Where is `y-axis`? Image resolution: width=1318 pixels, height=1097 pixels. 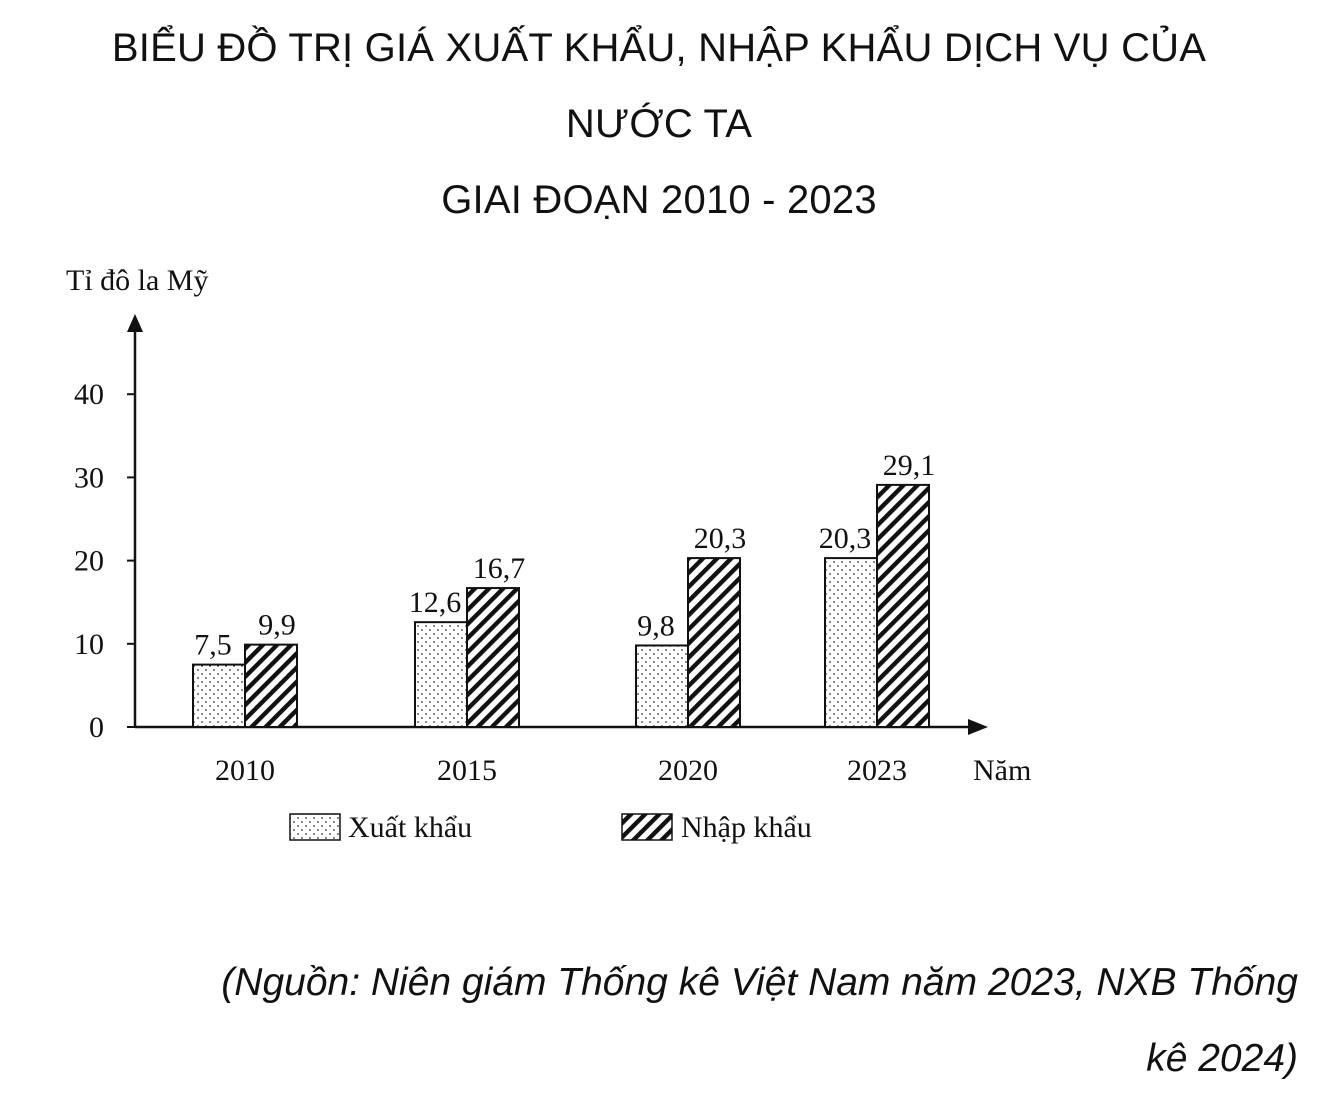 y-axis is located at coordinates (135, 520).